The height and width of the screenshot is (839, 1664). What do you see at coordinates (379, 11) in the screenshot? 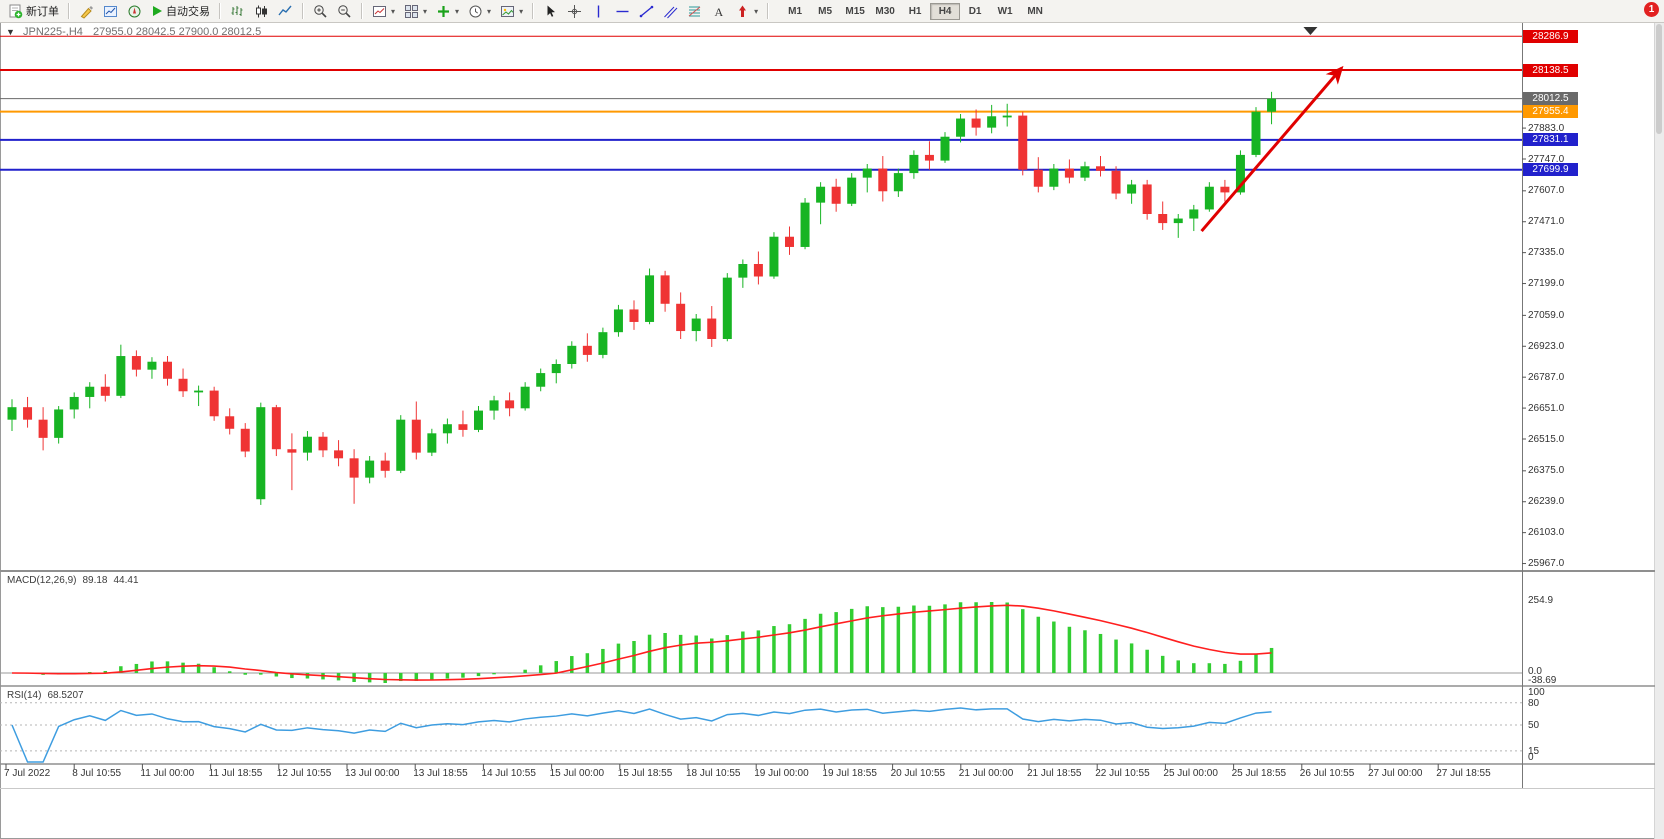
I see `new-chart-icon` at bounding box center [379, 11].